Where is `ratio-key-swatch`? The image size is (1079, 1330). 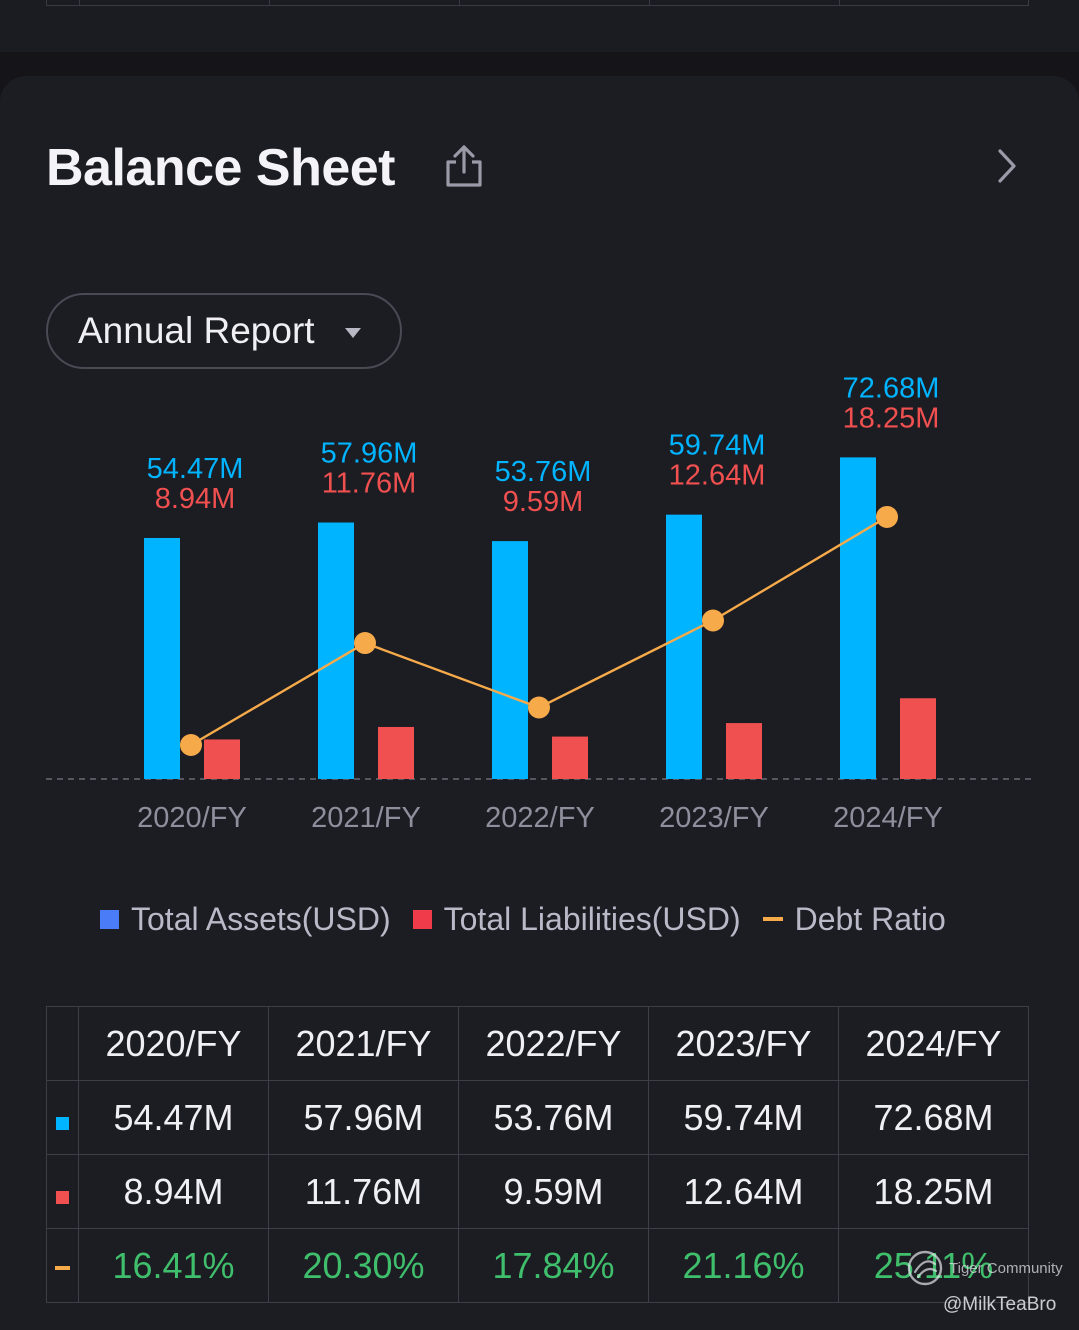 ratio-key-swatch is located at coordinates (62, 1267).